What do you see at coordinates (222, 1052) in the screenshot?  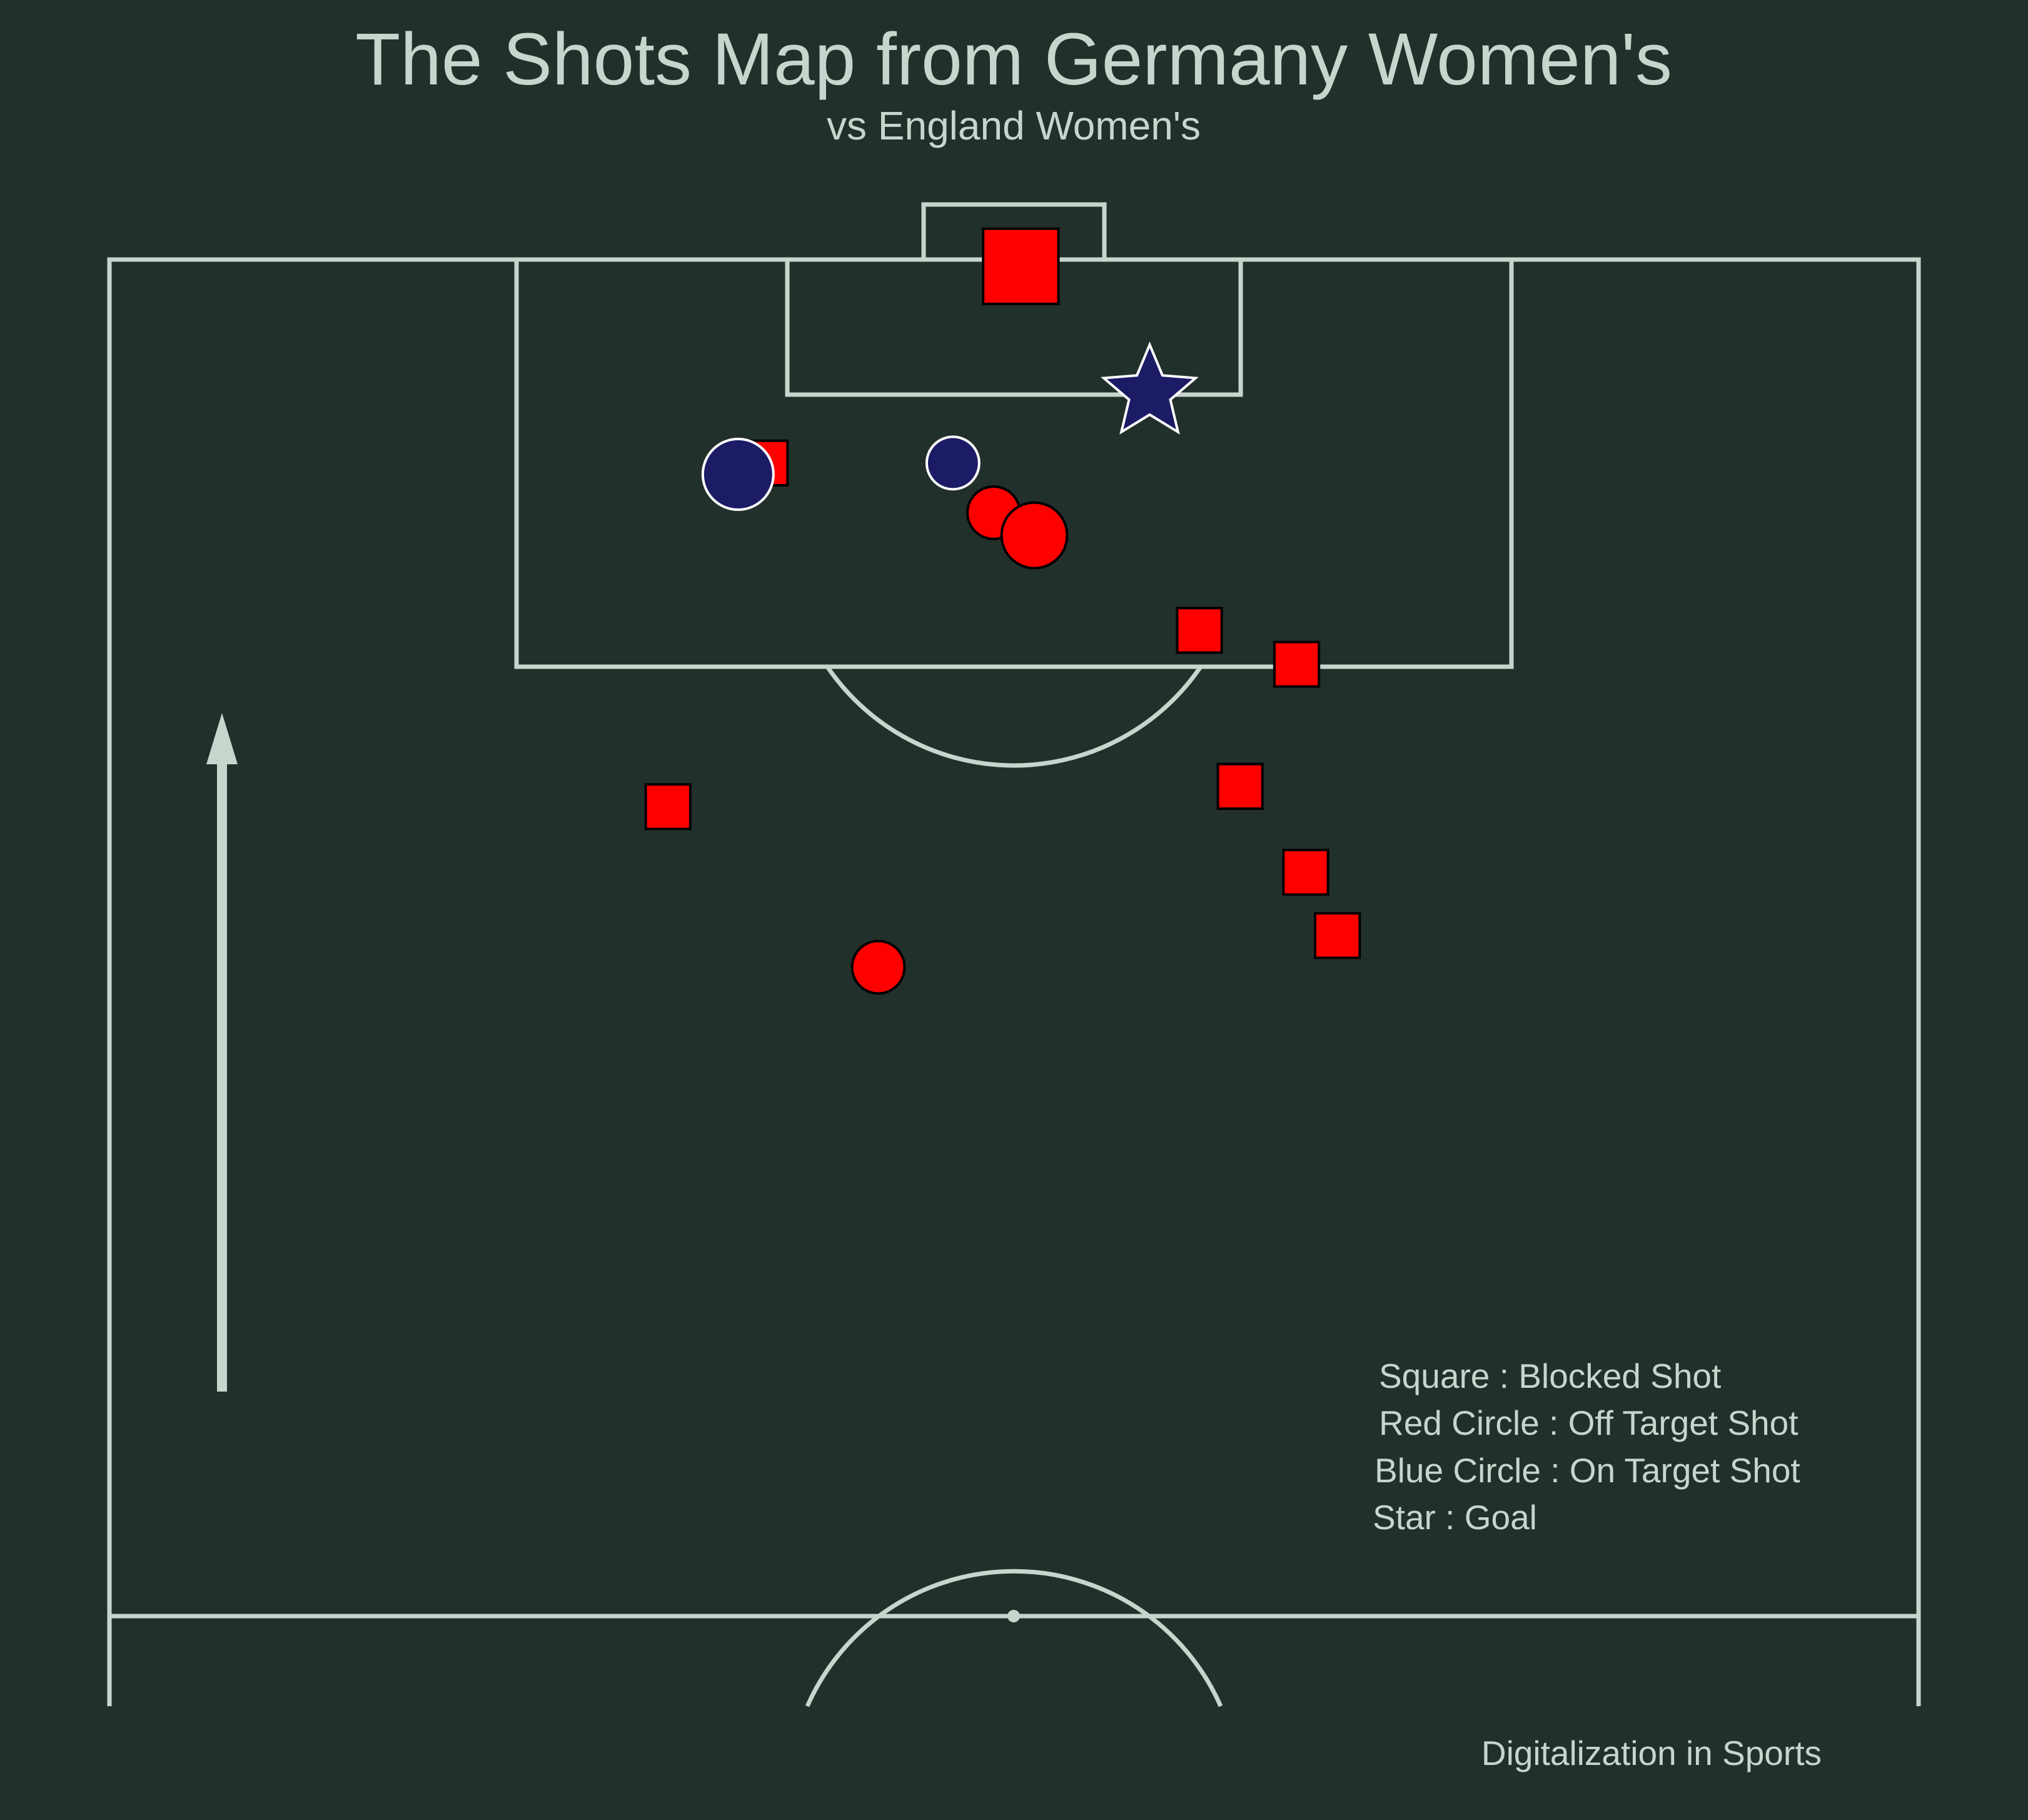 I see `attack-direction-arrow` at bounding box center [222, 1052].